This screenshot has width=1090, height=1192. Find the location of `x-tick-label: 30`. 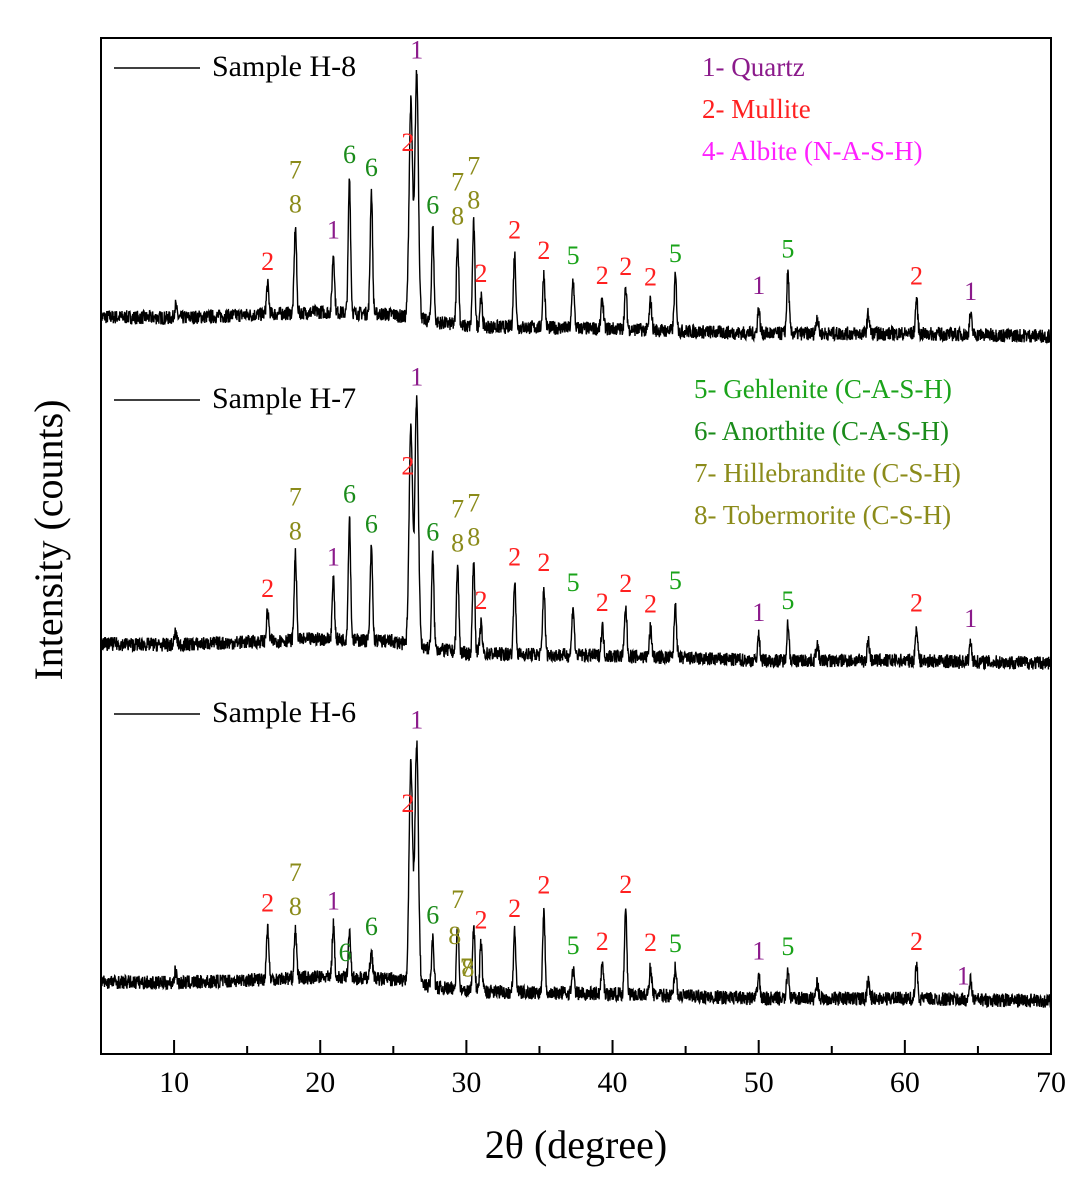

x-tick-label: 30 is located at coordinates (466, 1082).